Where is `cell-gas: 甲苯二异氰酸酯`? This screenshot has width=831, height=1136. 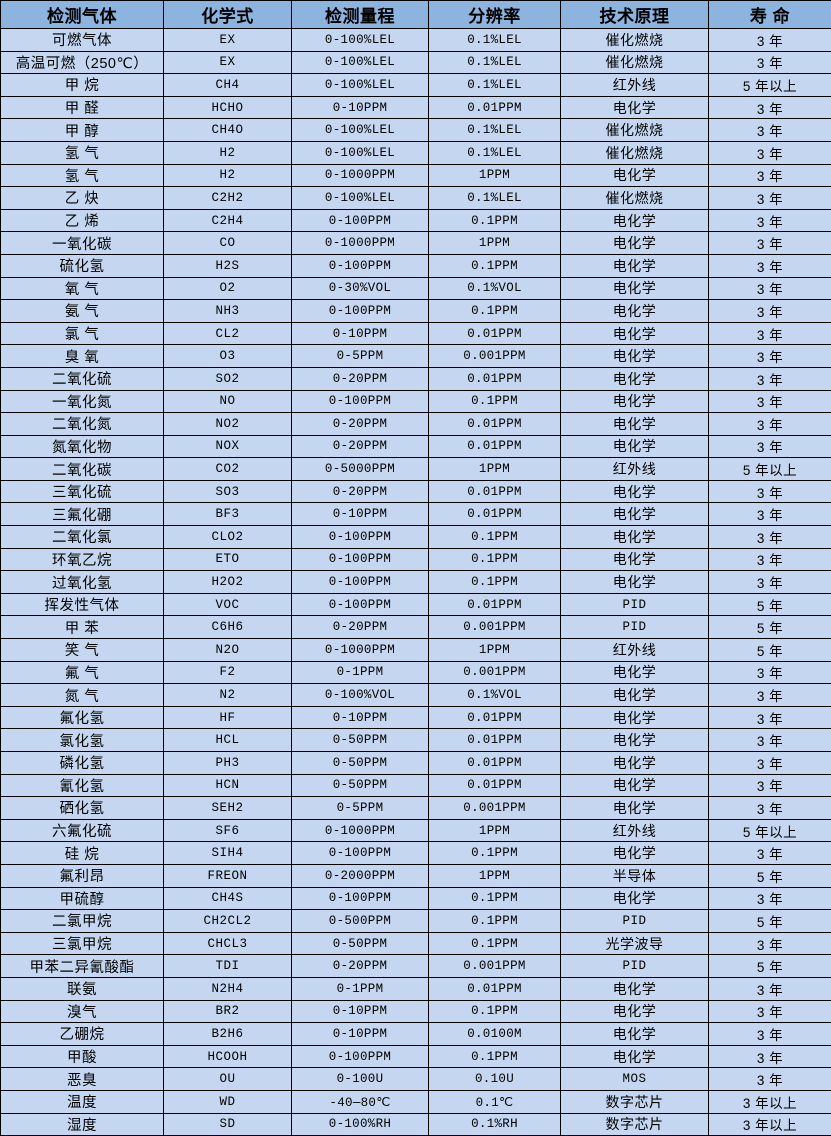
cell-gas: 甲苯二异氰酸酯 is located at coordinates (82, 966).